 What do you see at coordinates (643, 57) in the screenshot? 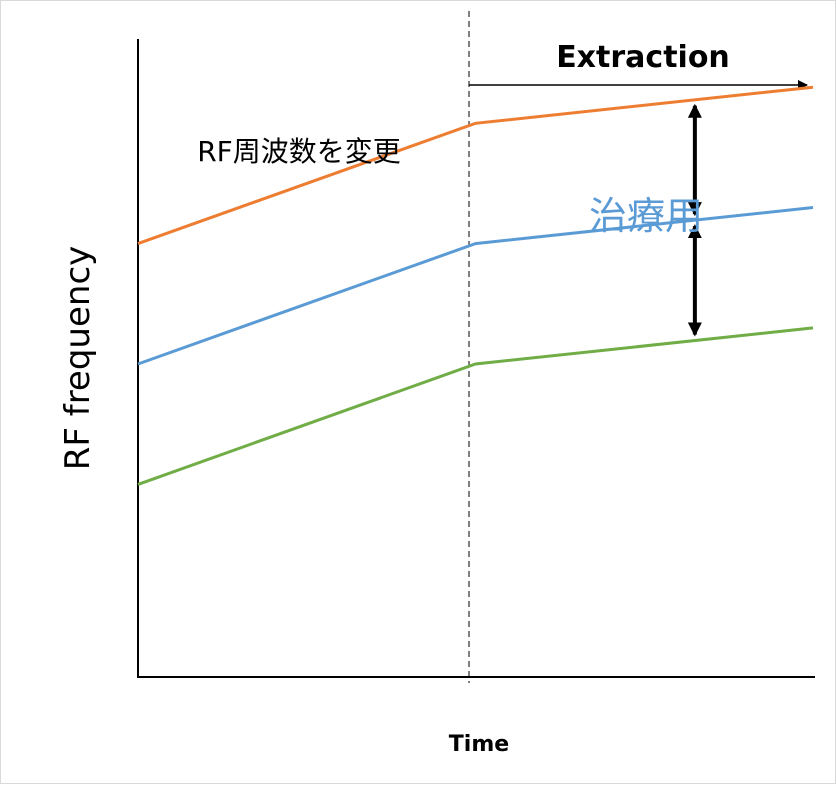
I see `extraction-label: Extraction` at bounding box center [643, 57].